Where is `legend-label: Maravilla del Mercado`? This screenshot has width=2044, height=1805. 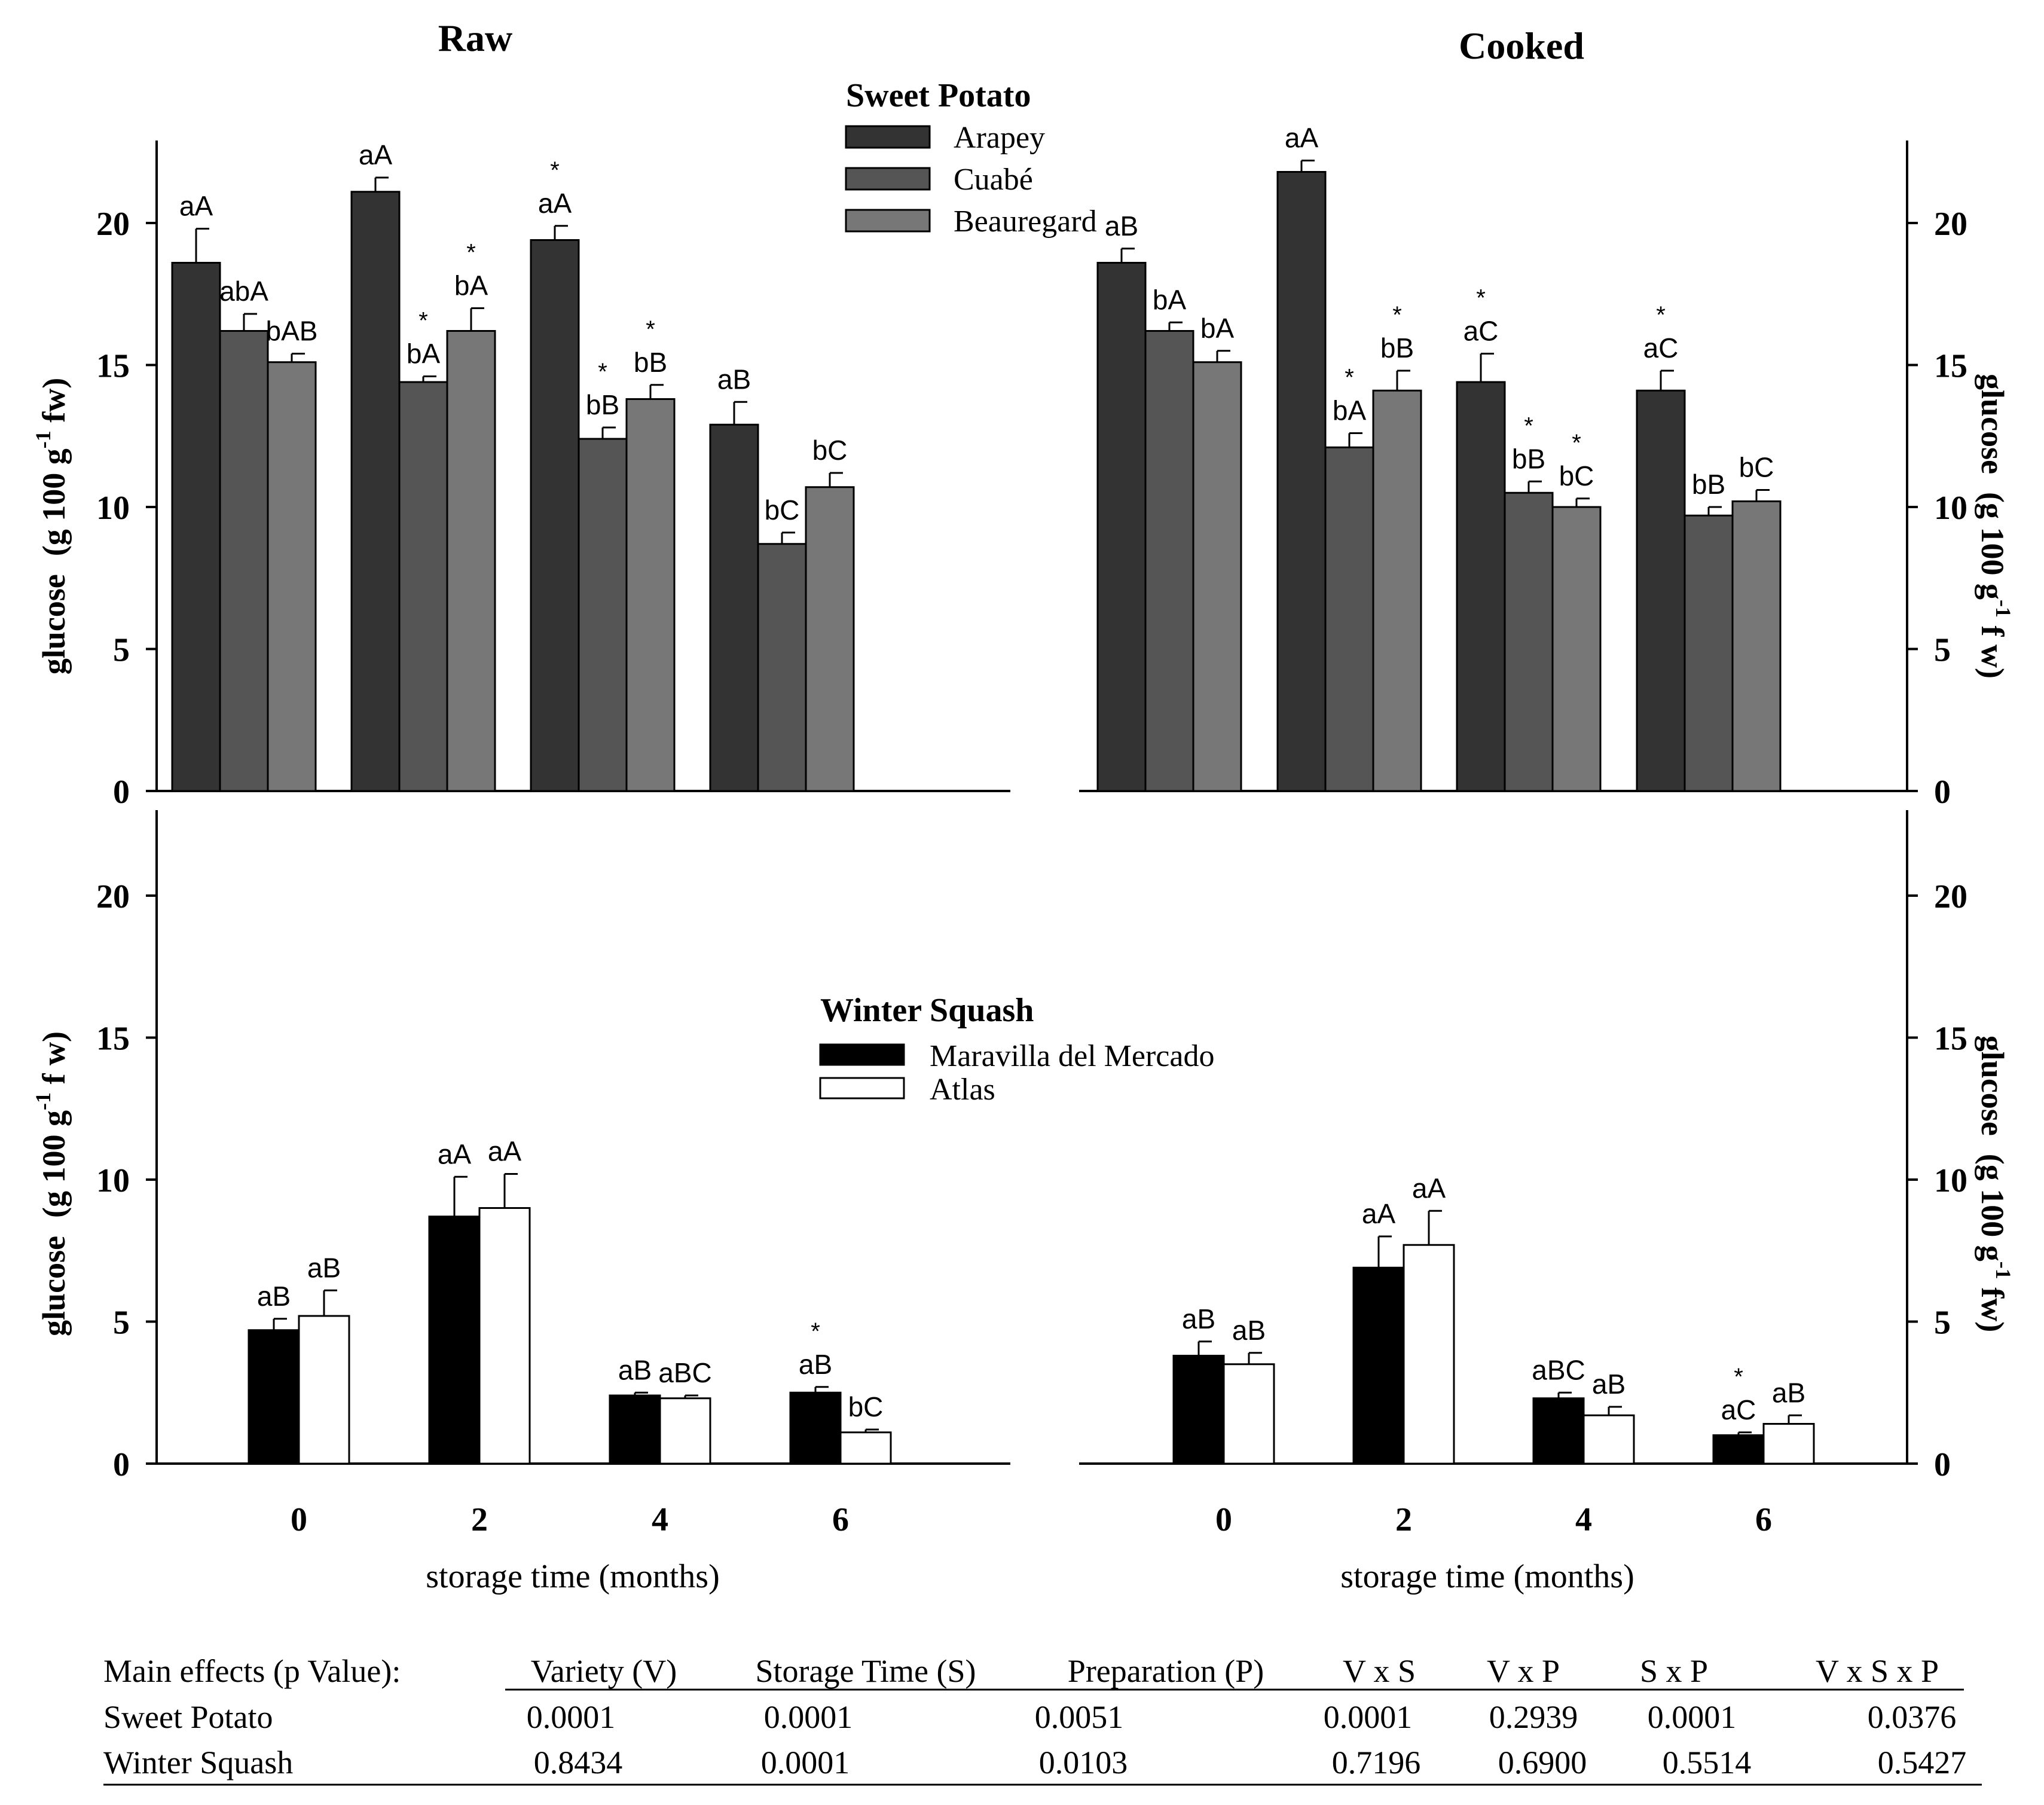 legend-label: Maravilla del Mercado is located at coordinates (1072, 1056).